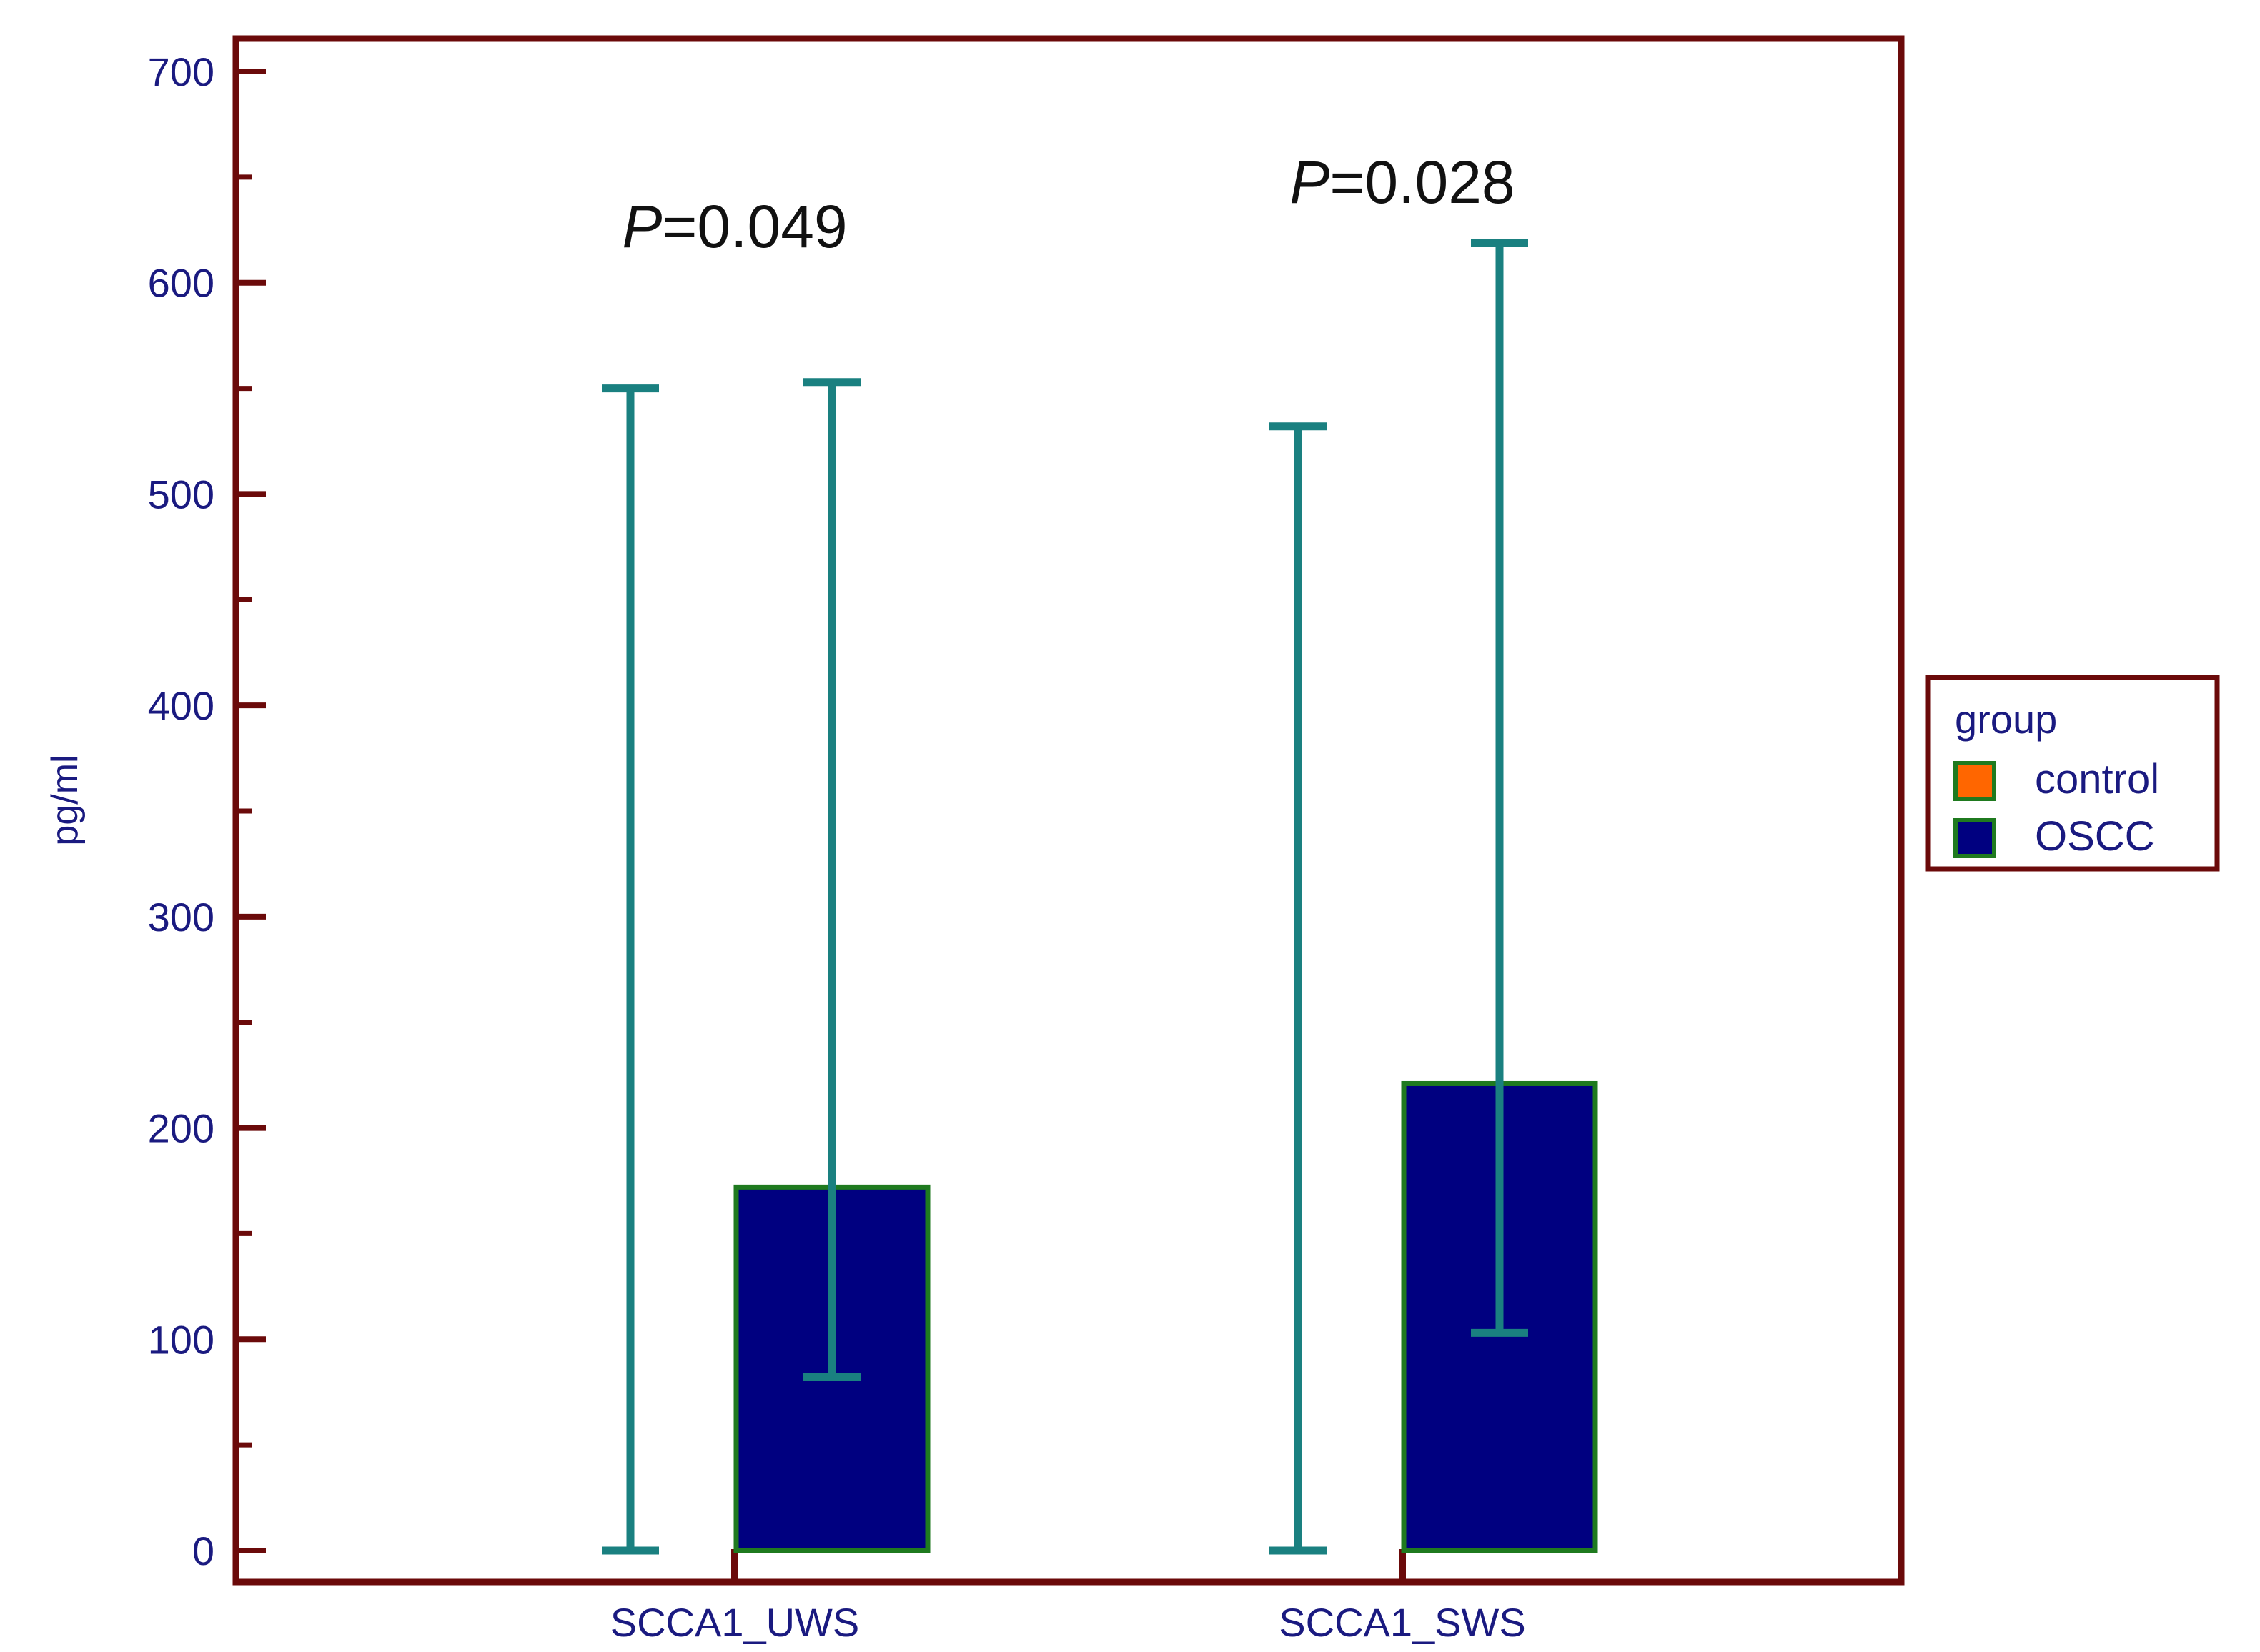 The height and width of the screenshot is (1652, 2260). I want to click on bars, so click(1165, 1316).